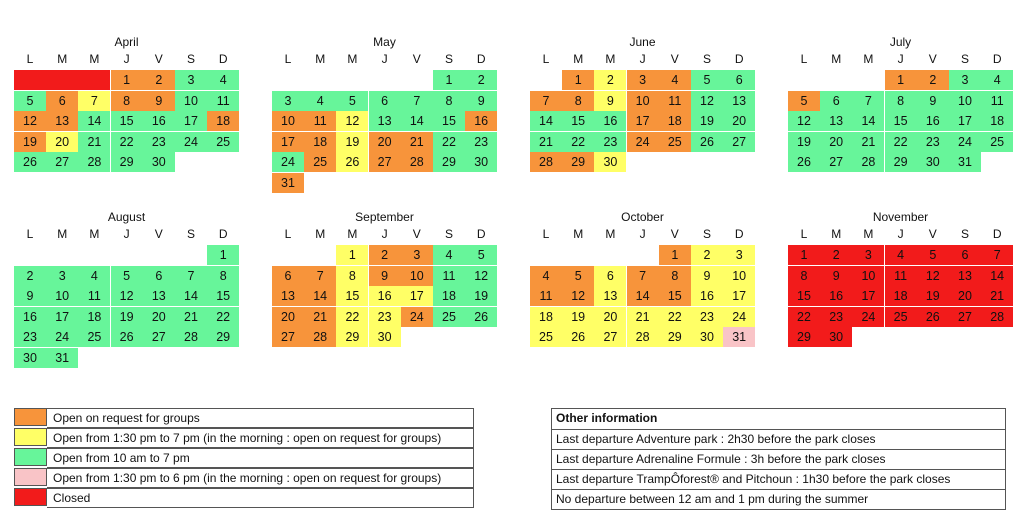 The image size is (1024, 525). Describe the element at coordinates (997, 59) in the screenshot. I see `weekday-header: D` at that location.